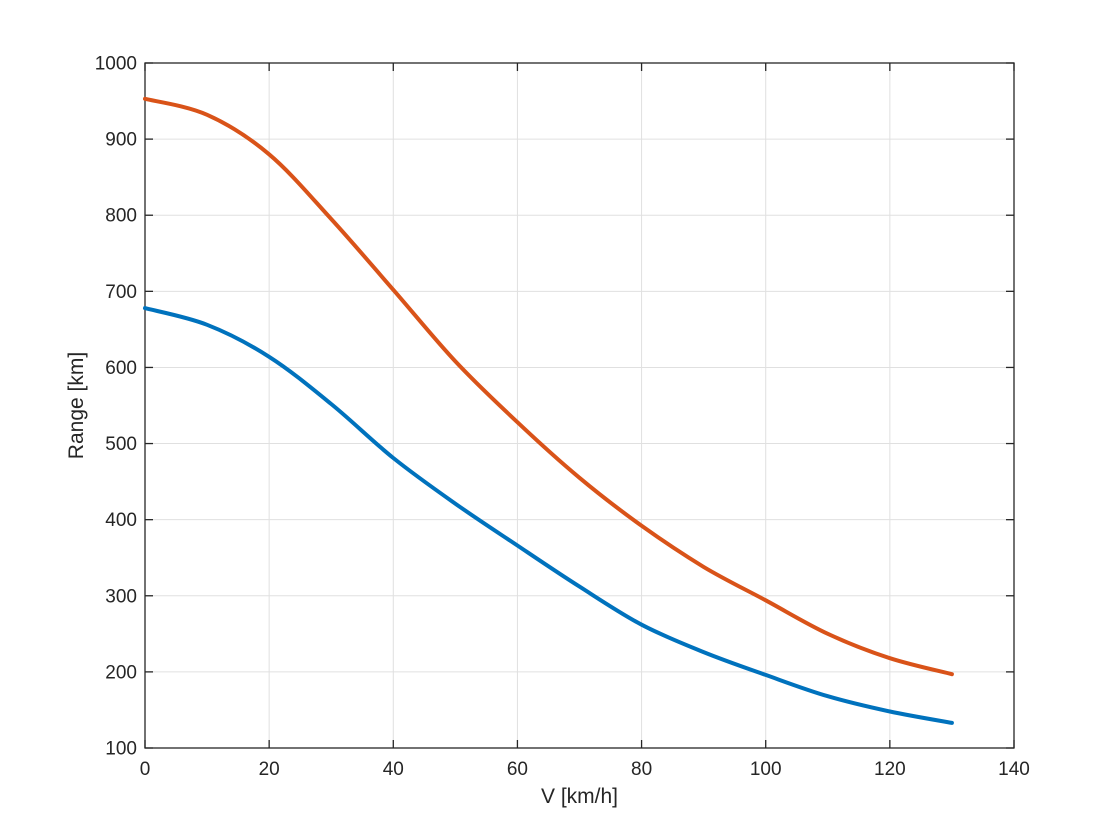  Describe the element at coordinates (121, 444) in the screenshot. I see `y-tick-label: 500` at that location.